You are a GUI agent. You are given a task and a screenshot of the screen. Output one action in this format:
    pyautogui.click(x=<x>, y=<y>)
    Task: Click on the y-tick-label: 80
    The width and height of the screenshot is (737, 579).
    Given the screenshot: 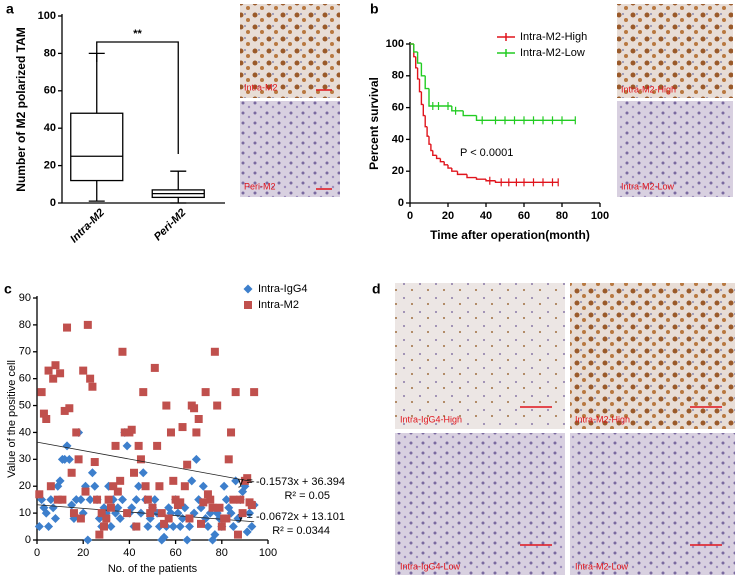 What is the action you would take?
    pyautogui.click(x=50, y=53)
    